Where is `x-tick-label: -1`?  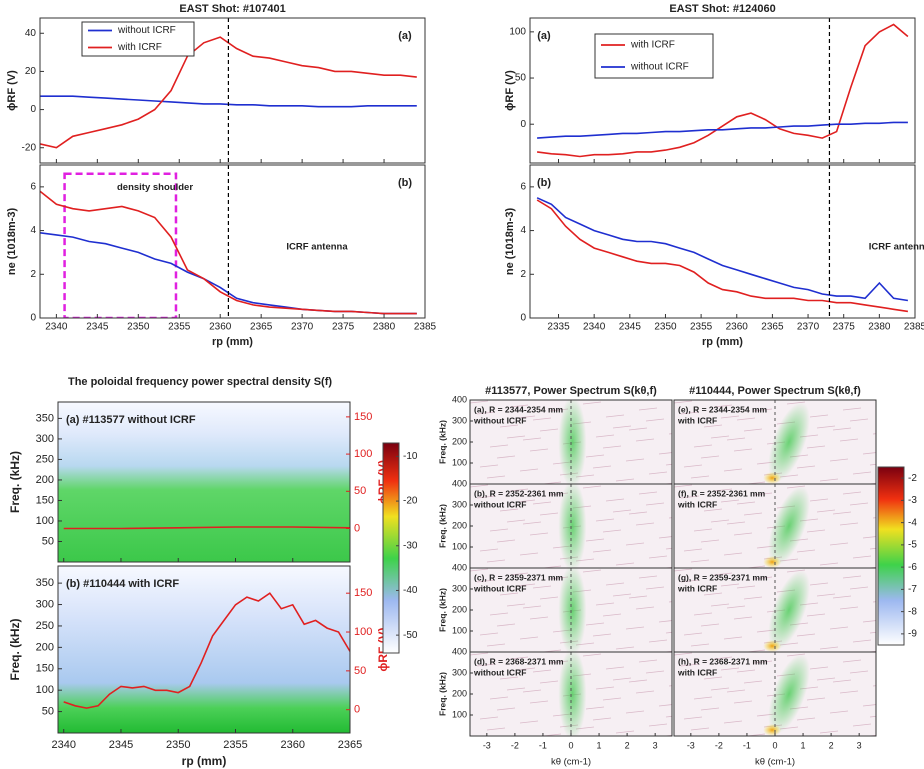
x-tick-label: -1 is located at coordinates (747, 745).